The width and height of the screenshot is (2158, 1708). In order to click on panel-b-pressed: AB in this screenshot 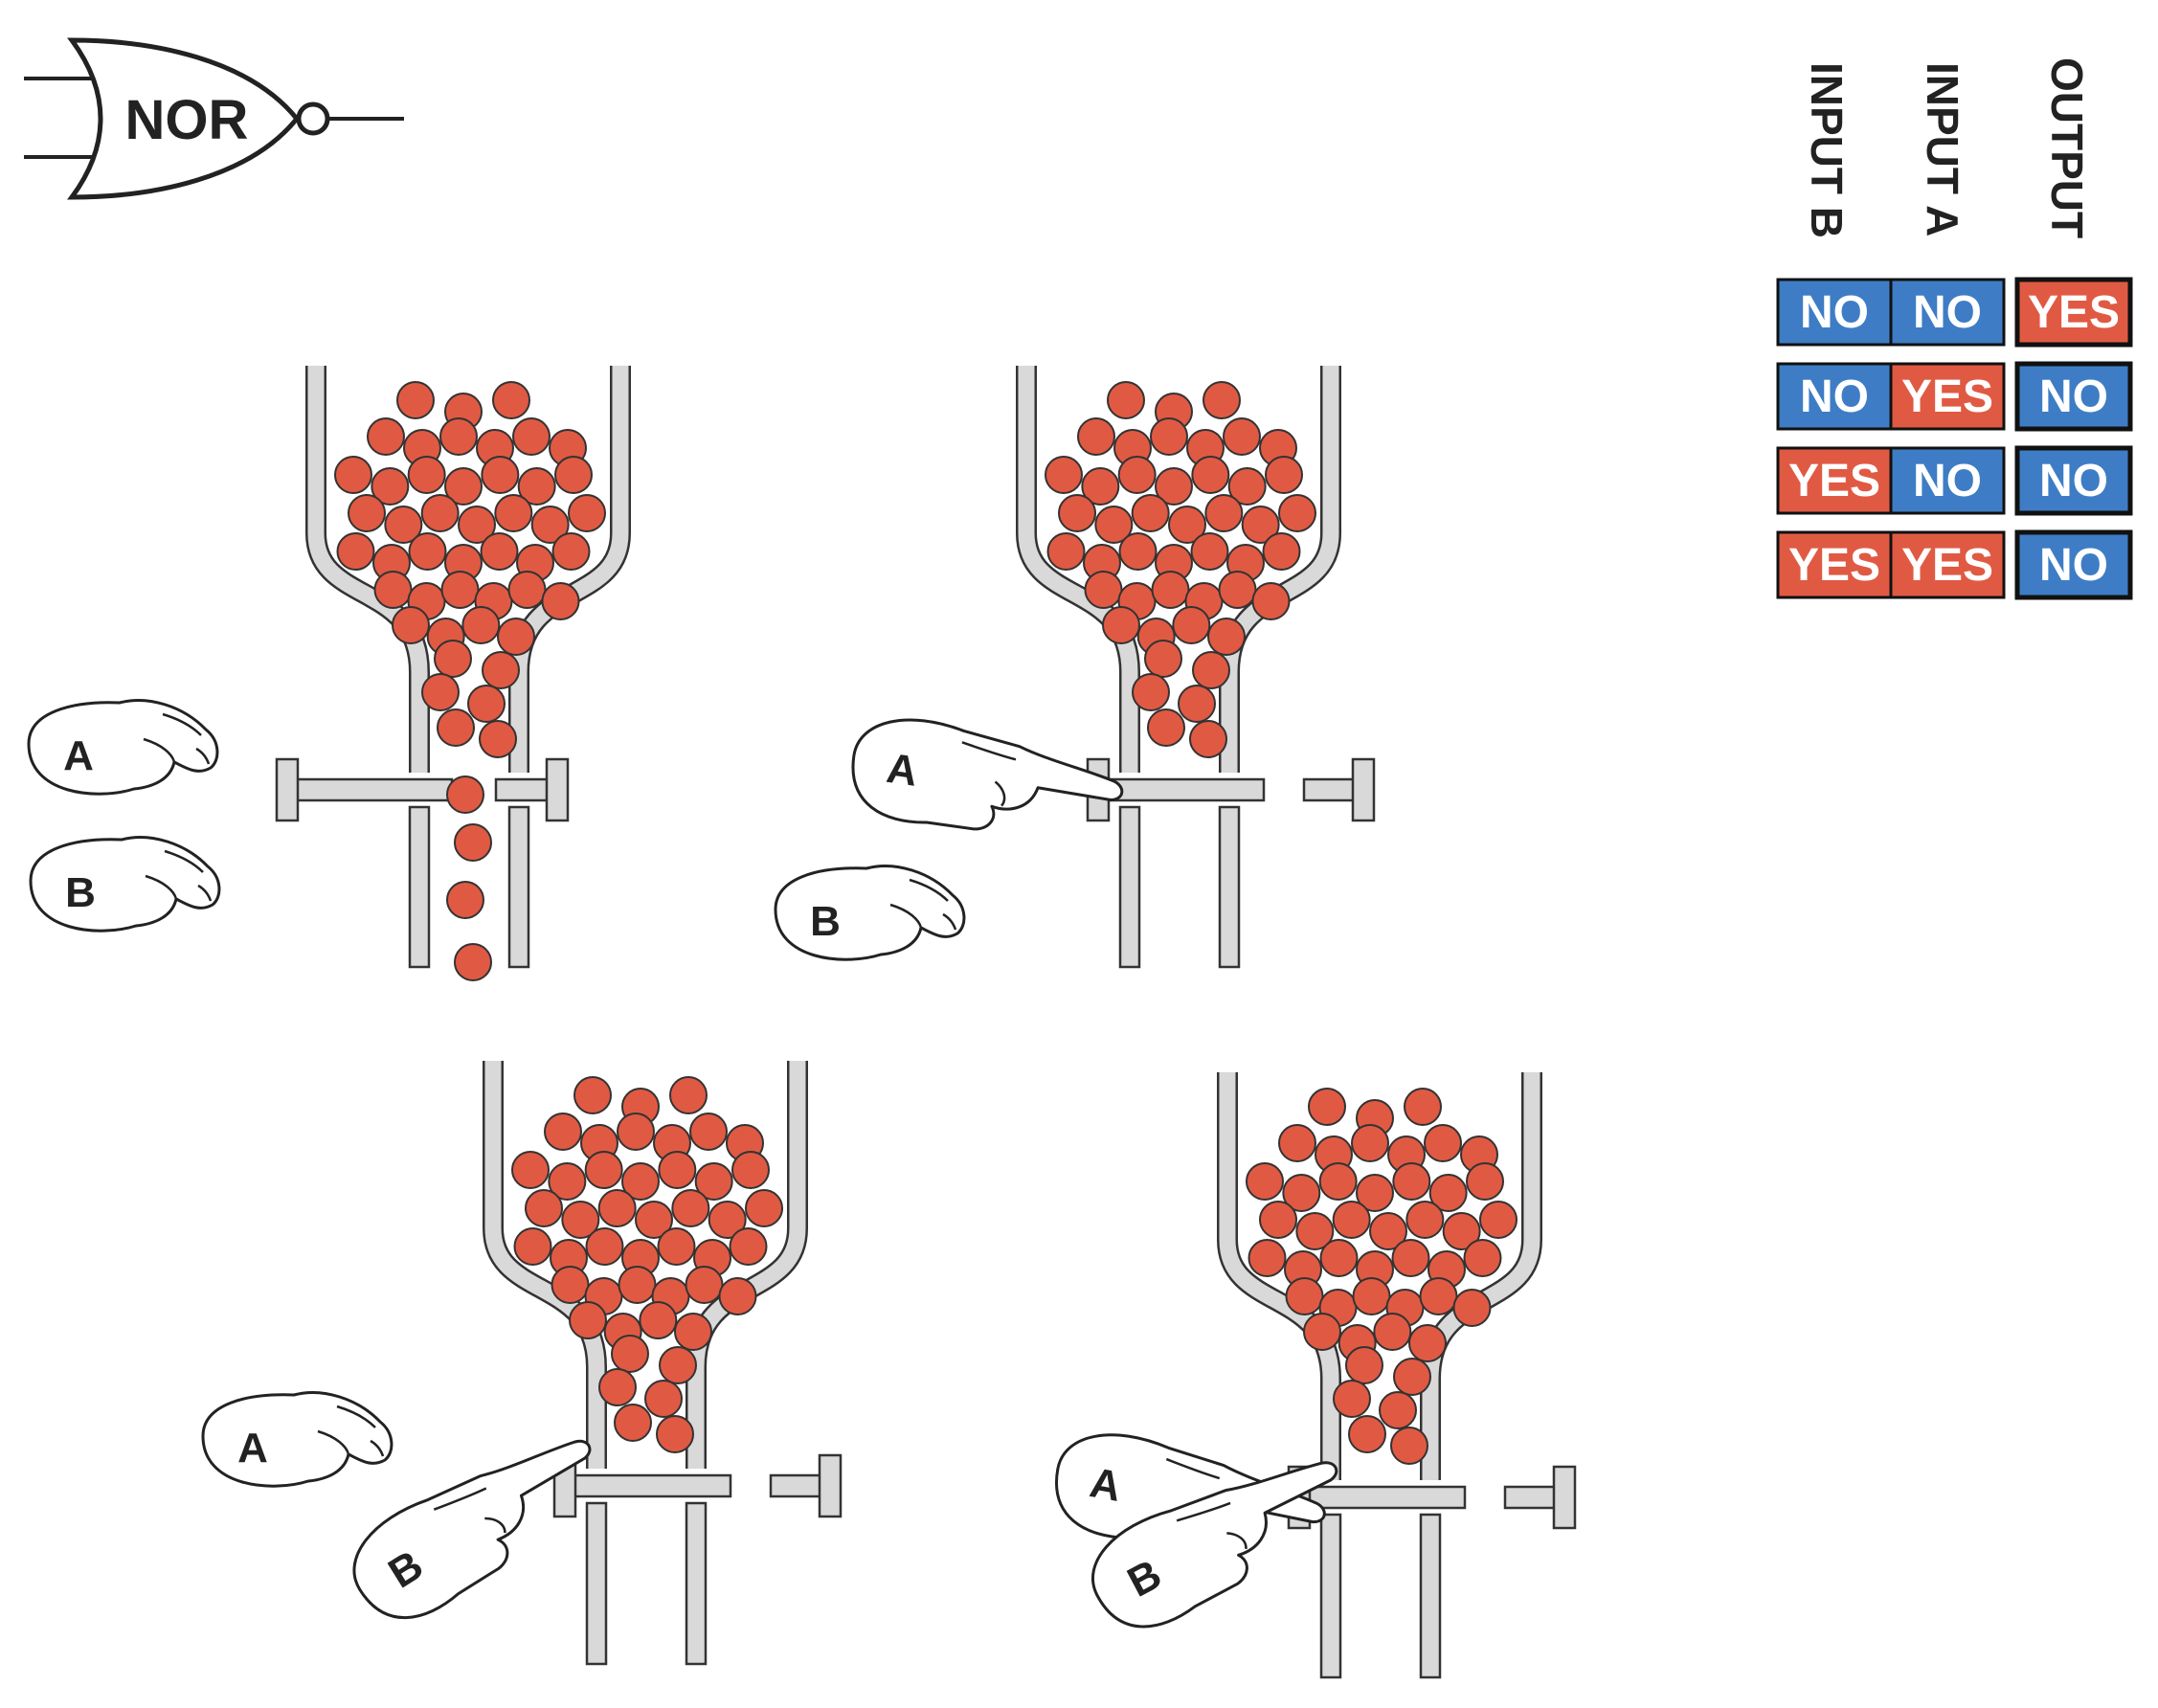, I will do `click(522, 1364)`.